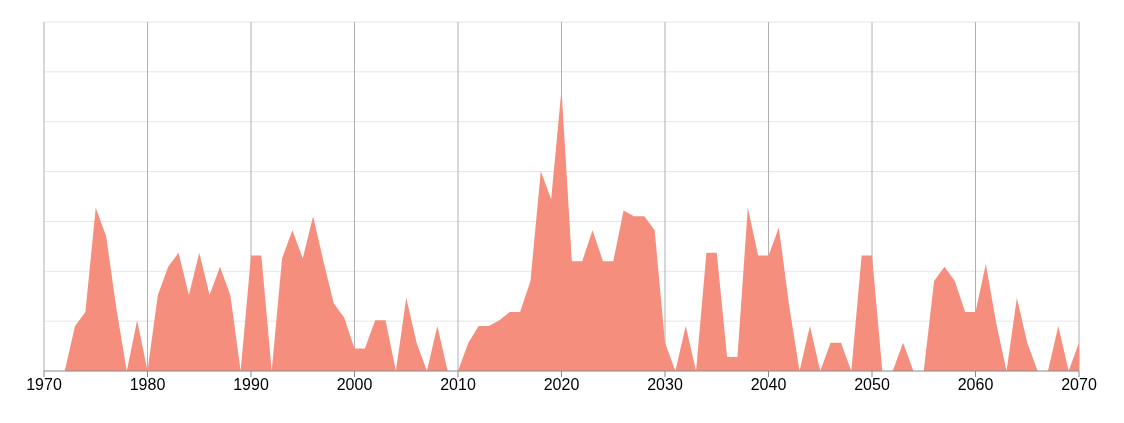  I want to click on x-tick-label: 1980, so click(147, 385).